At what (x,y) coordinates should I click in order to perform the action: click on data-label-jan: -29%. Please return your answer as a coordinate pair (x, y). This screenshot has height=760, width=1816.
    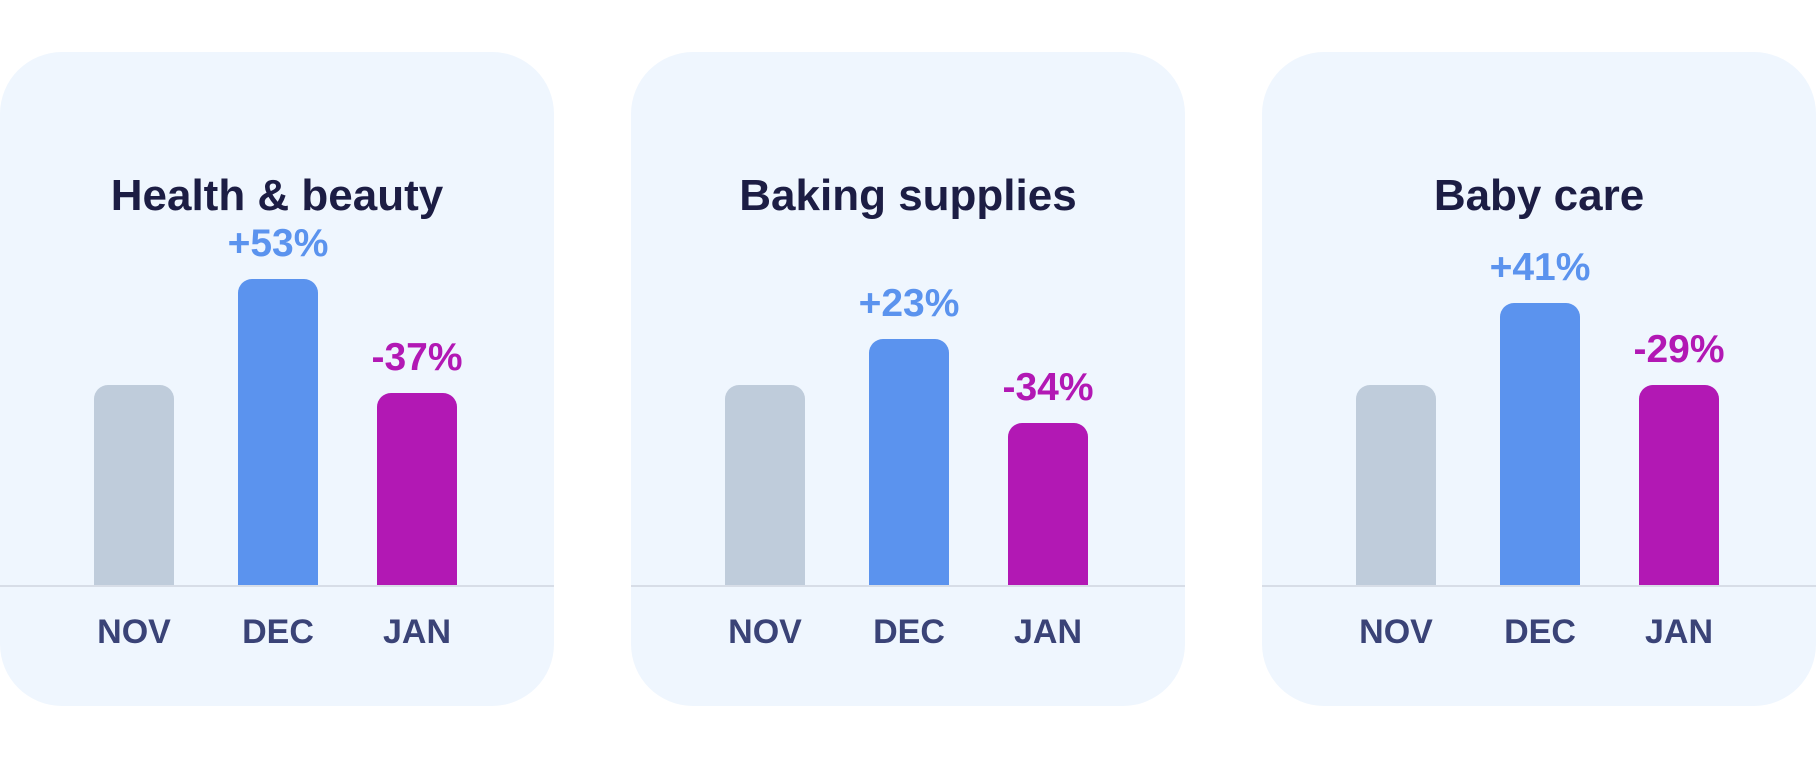
    Looking at the image, I should click on (1679, 349).